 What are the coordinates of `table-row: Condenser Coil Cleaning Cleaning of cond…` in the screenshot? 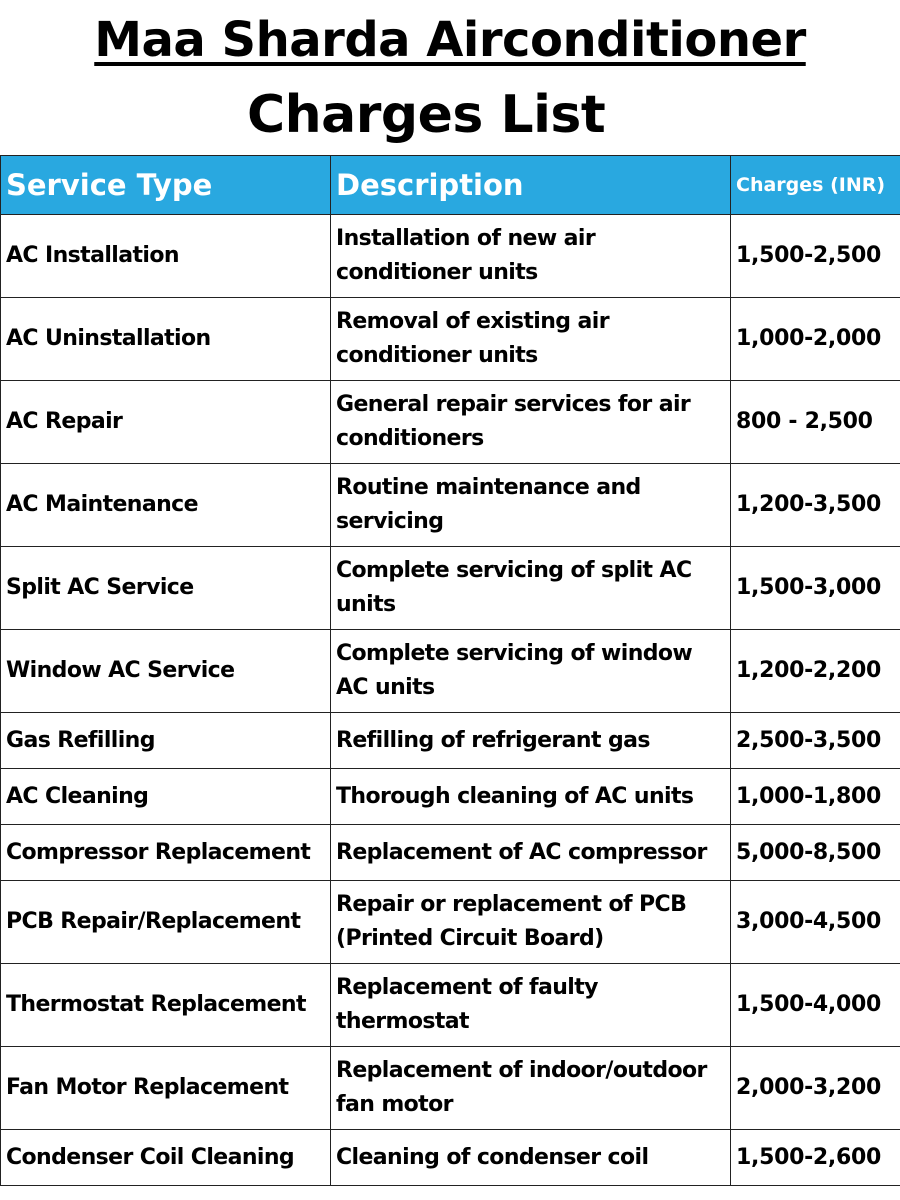 It's located at (450, 1157).